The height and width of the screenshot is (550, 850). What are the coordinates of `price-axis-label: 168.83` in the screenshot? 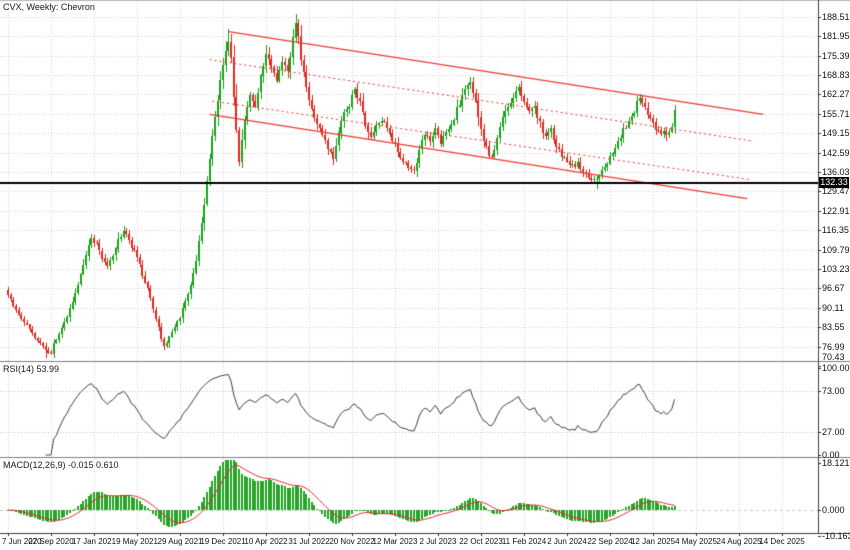 It's located at (836, 75).